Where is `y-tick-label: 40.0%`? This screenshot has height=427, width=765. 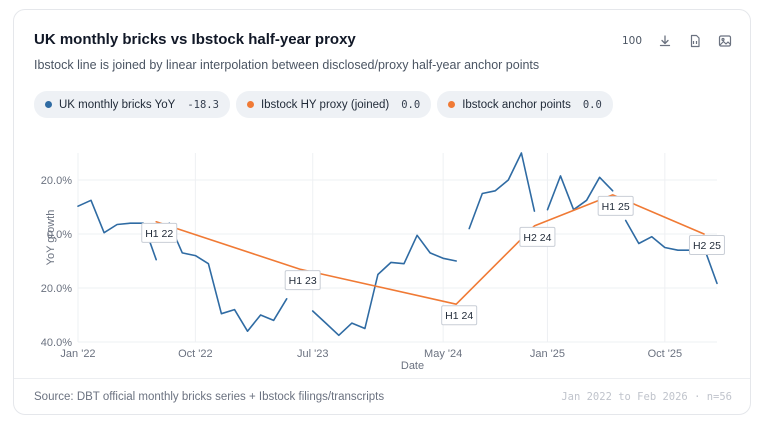
y-tick-label: 40.0% is located at coordinates (56, 343).